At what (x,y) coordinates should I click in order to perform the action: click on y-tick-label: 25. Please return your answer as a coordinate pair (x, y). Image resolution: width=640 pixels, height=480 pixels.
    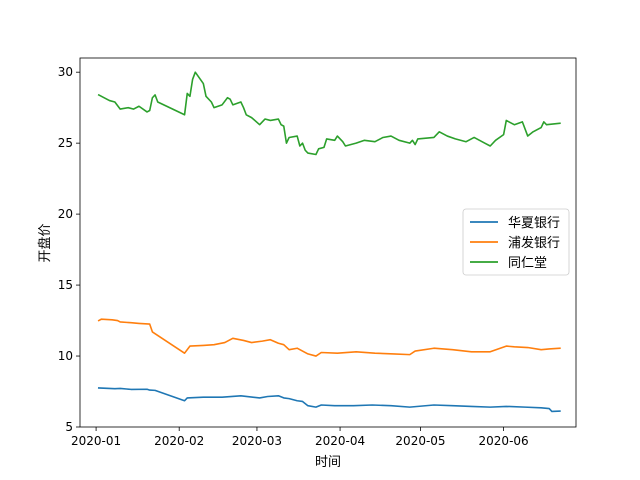
    Looking at the image, I should click on (65, 143).